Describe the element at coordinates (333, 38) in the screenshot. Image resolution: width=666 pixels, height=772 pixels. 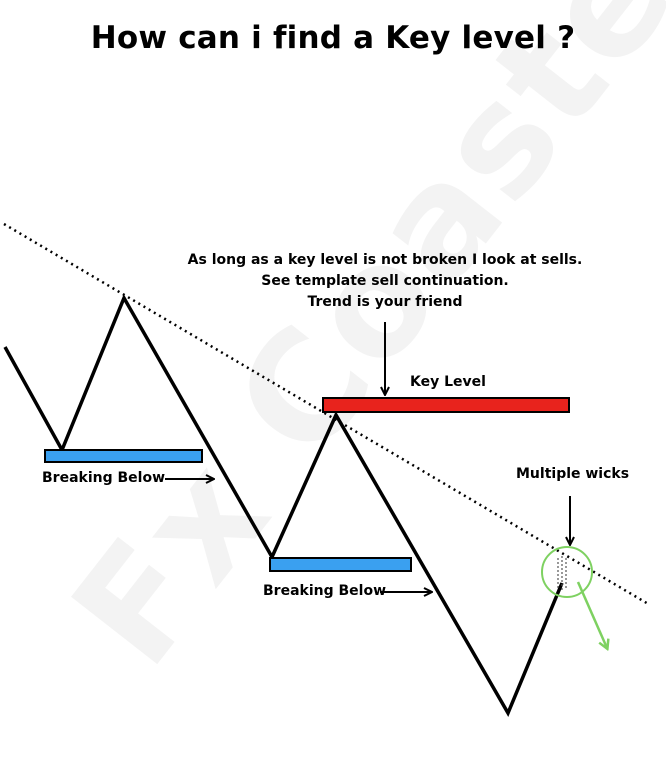
I see `page-title: How can i find a Key level ?` at that location.